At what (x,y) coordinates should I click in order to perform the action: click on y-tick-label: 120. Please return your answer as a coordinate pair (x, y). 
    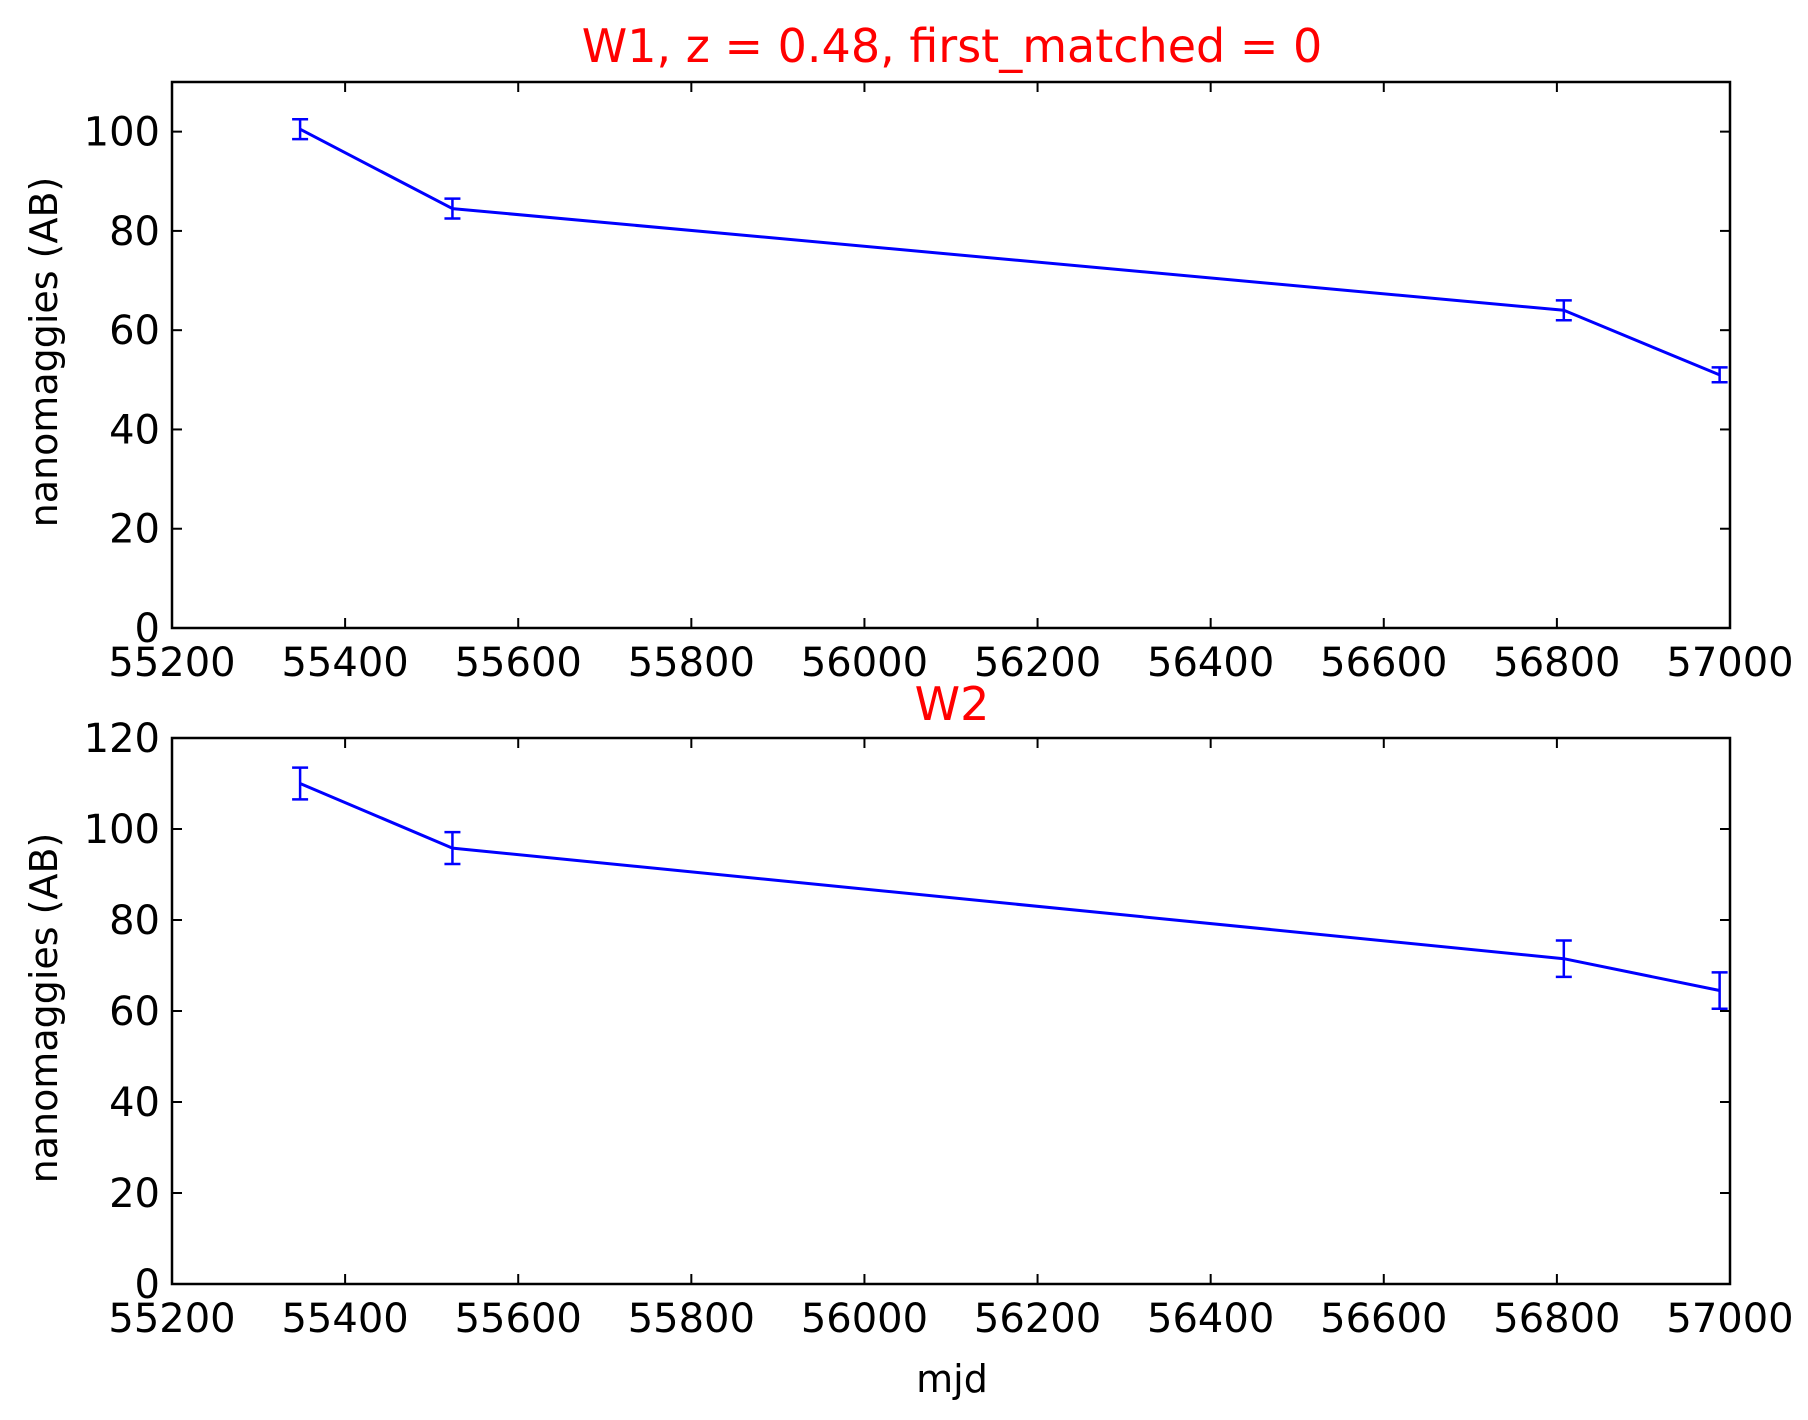
    Looking at the image, I should click on (122, 739).